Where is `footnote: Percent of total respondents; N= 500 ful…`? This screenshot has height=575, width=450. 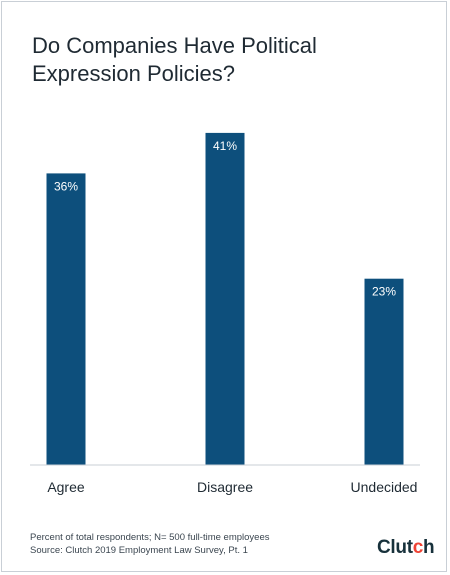
footnote: Percent of total respondents; N= 500 ful… is located at coordinates (149, 544).